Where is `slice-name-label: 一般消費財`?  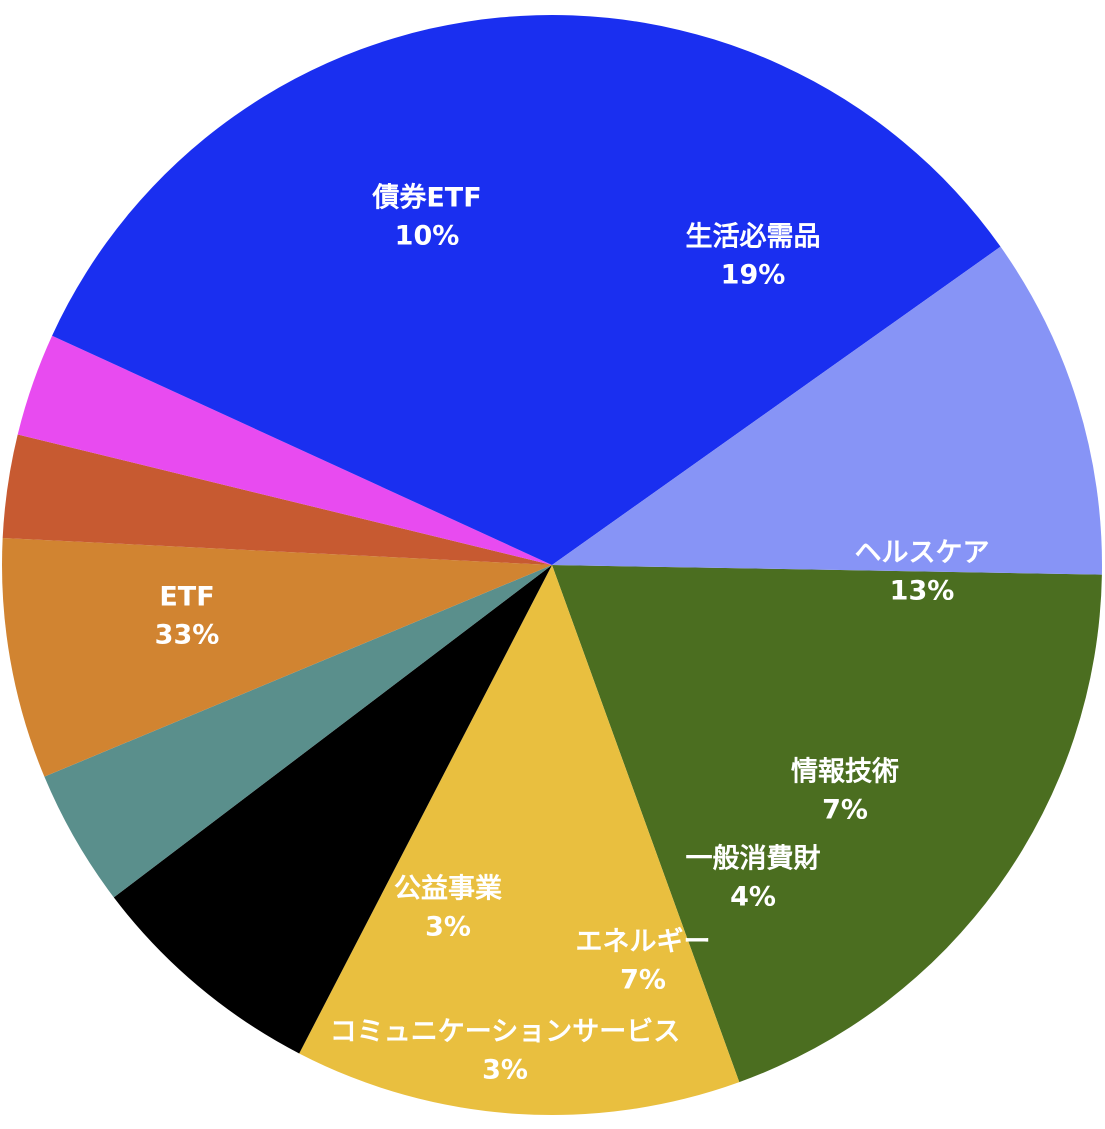
slice-name-label: 一般消費財 is located at coordinates (753, 859).